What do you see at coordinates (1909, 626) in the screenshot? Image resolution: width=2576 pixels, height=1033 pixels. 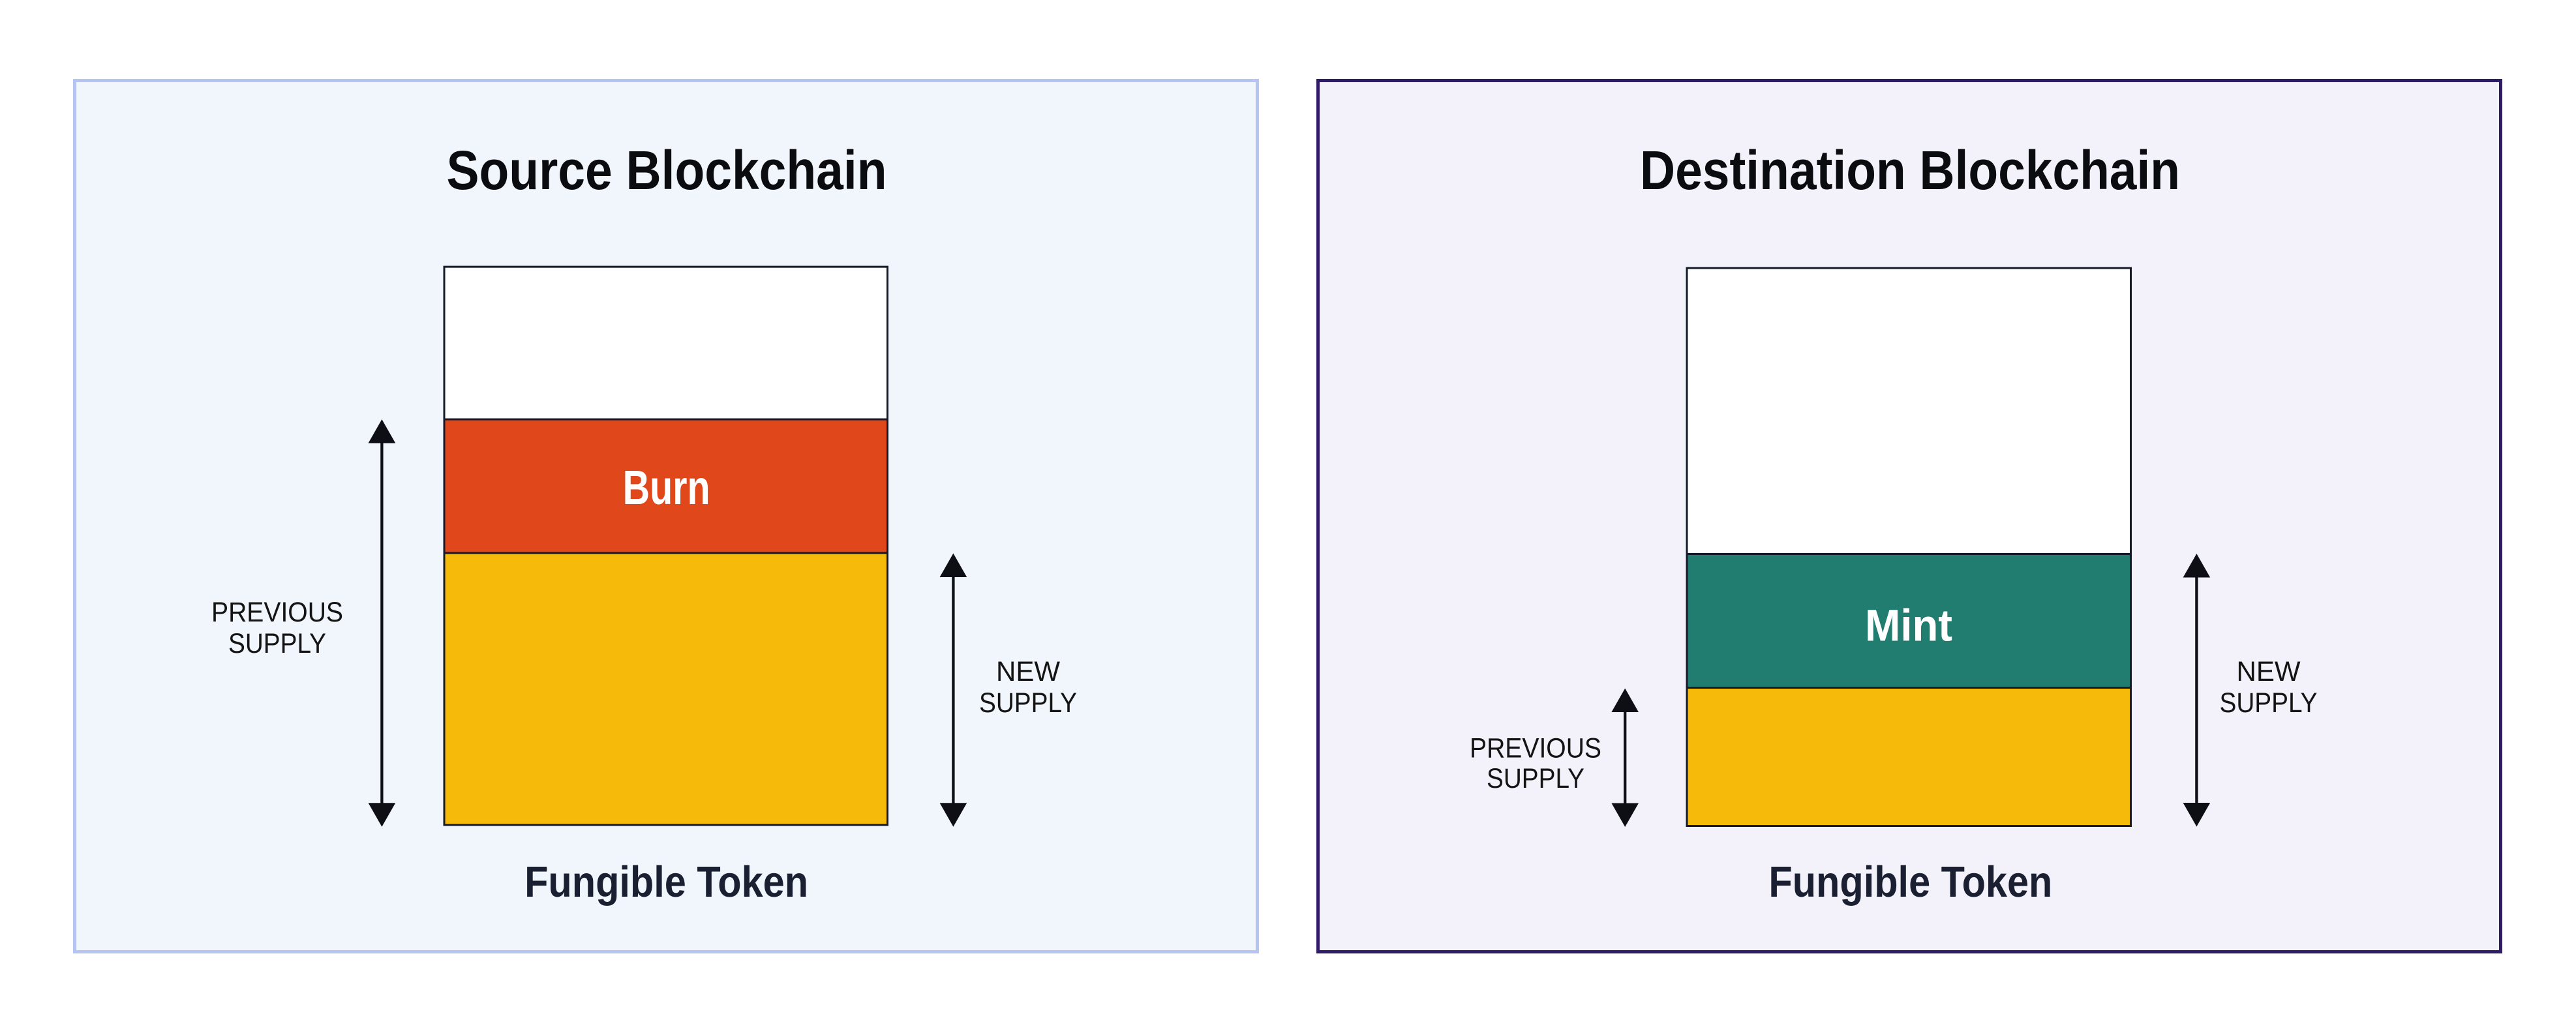 I see `svg-text: Mint` at bounding box center [1909, 626].